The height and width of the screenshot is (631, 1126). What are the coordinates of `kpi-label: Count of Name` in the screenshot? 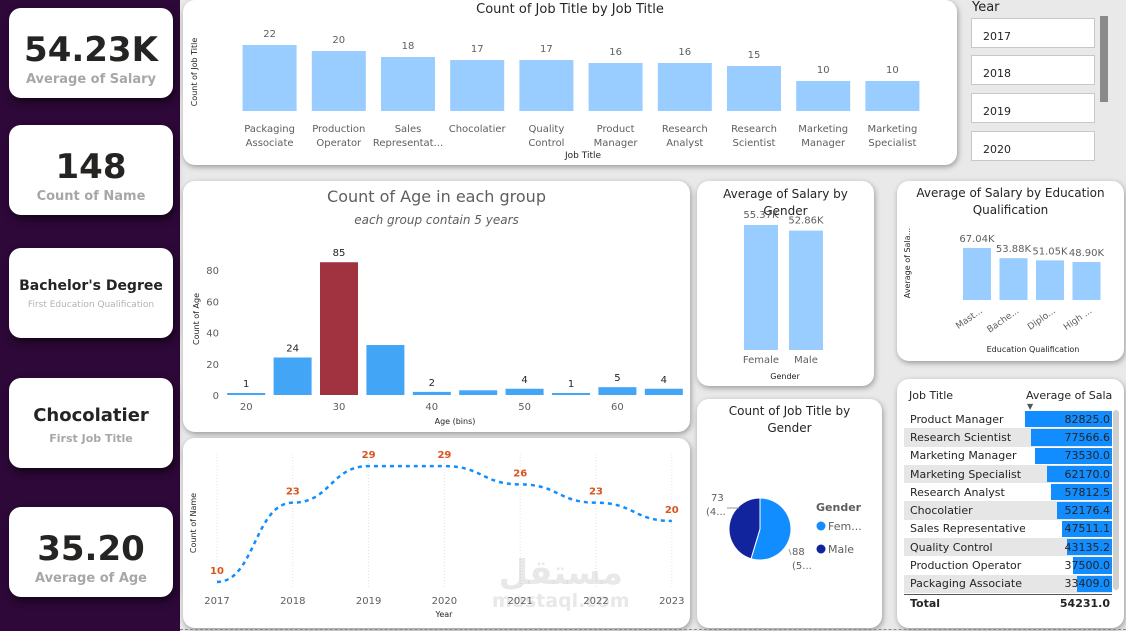 It's located at (91, 196).